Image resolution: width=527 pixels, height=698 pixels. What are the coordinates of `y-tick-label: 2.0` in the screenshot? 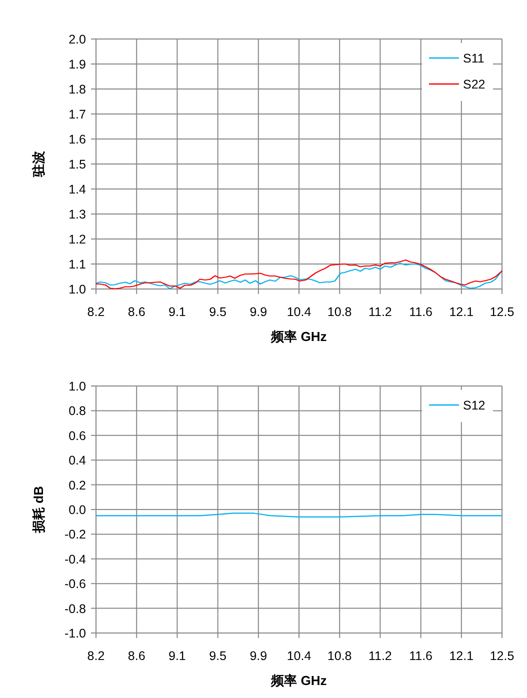 It's located at (77, 39).